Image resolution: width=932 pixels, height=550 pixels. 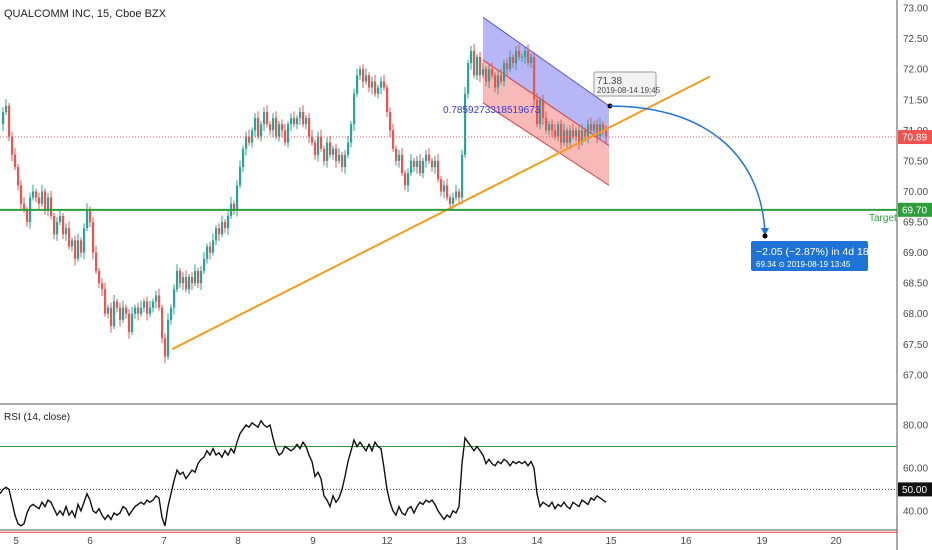 I want to click on forecast-arrow, so click(x=687, y=169).